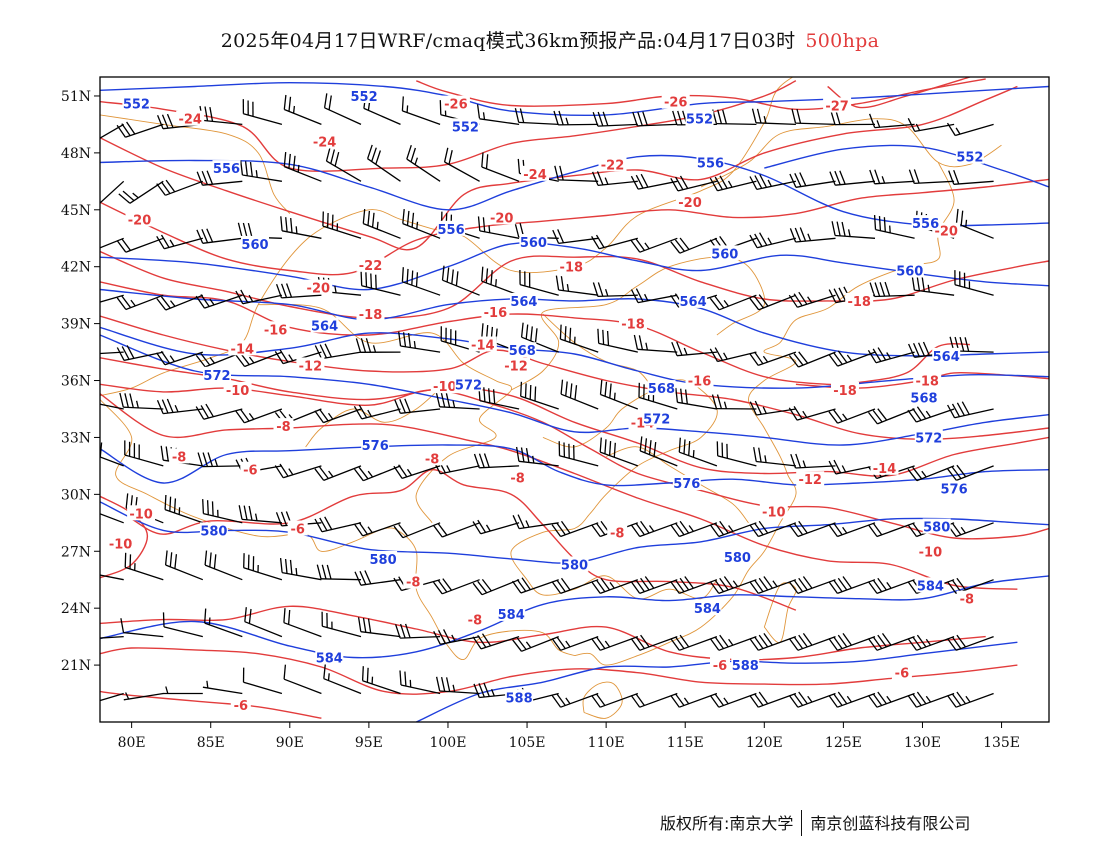  Describe the element at coordinates (815, 823) in the screenshot. I see `footer-credits: 版权所有:南京大学 南京创蓝科技有限公司` at that location.